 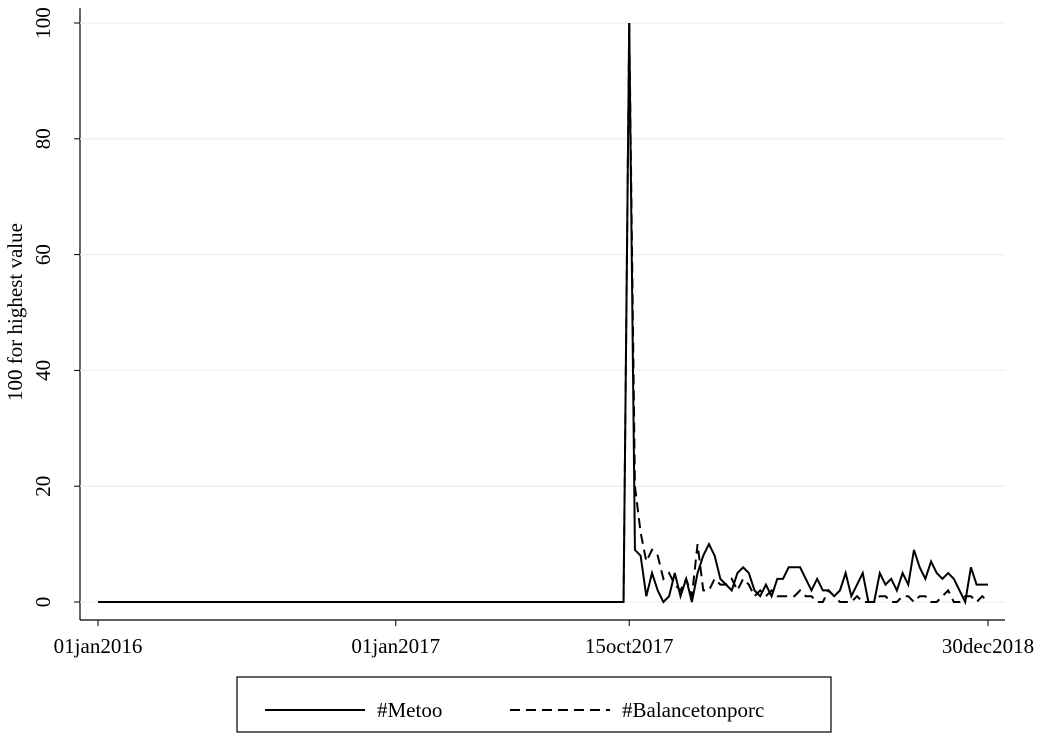 What do you see at coordinates (43, 370) in the screenshot?
I see `y-tick-label: 40` at bounding box center [43, 370].